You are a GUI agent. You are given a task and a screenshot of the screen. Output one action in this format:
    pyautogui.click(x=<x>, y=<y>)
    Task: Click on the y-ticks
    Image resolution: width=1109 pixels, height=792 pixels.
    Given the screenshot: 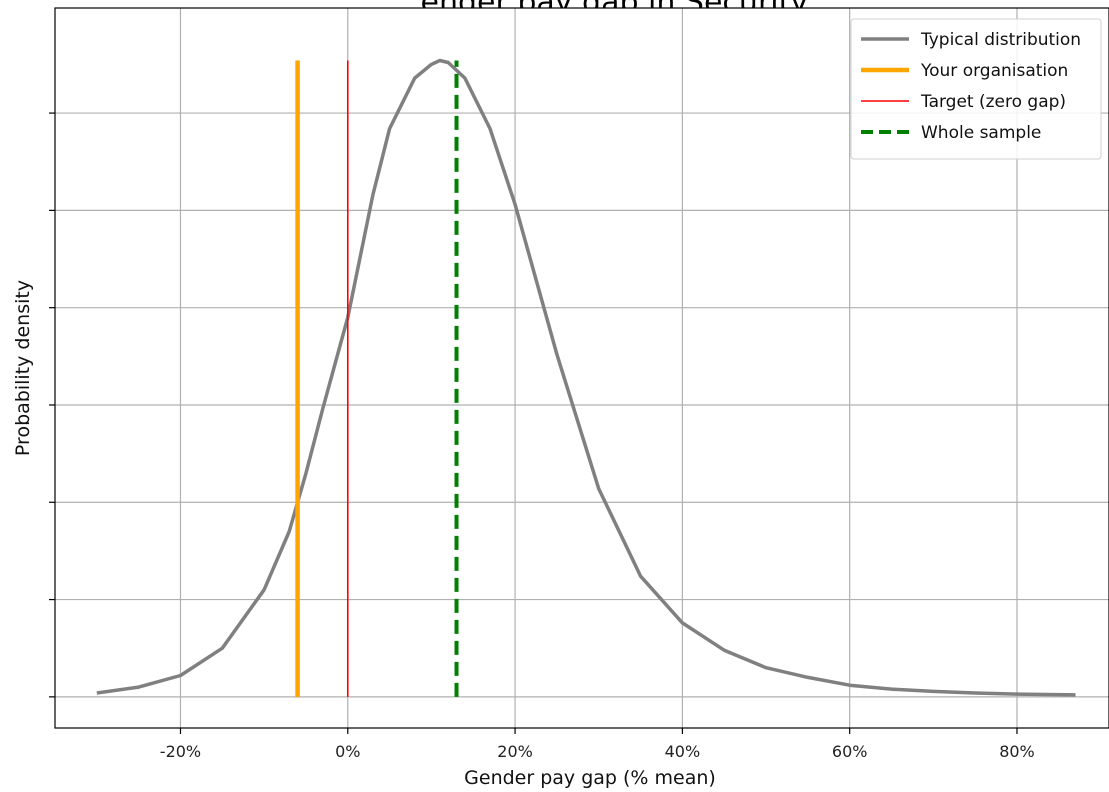 What is the action you would take?
    pyautogui.click(x=52, y=405)
    